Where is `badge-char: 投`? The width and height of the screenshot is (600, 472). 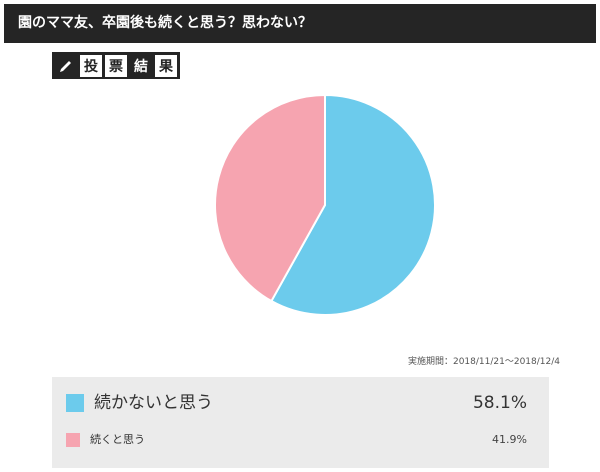 badge-char: 投 is located at coordinates (91, 65).